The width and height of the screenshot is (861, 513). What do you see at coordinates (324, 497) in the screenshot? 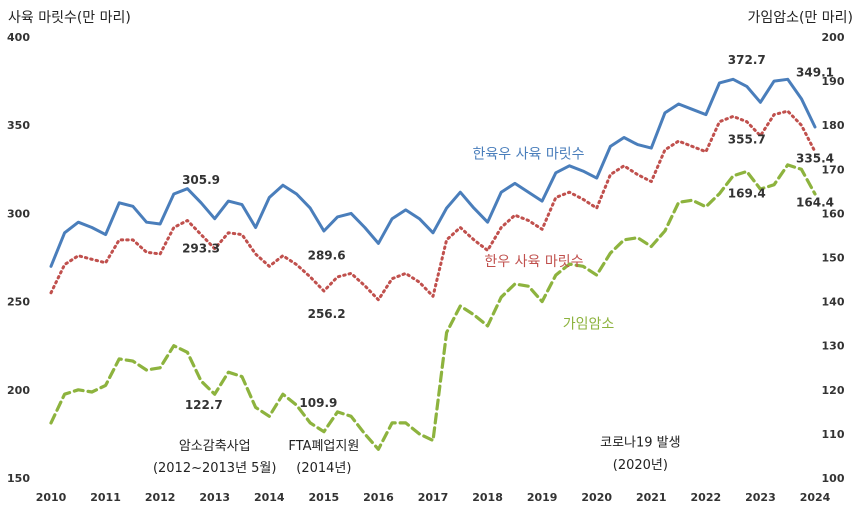
I see `x-tick-label: 2015` at bounding box center [324, 497].